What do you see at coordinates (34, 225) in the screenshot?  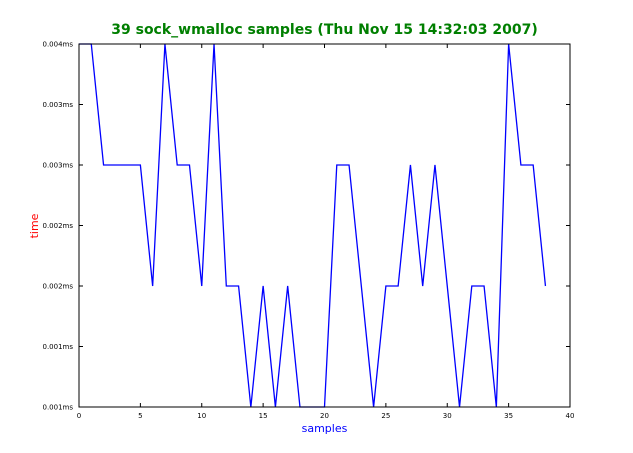 I see `y-axis-label: time` at bounding box center [34, 225].